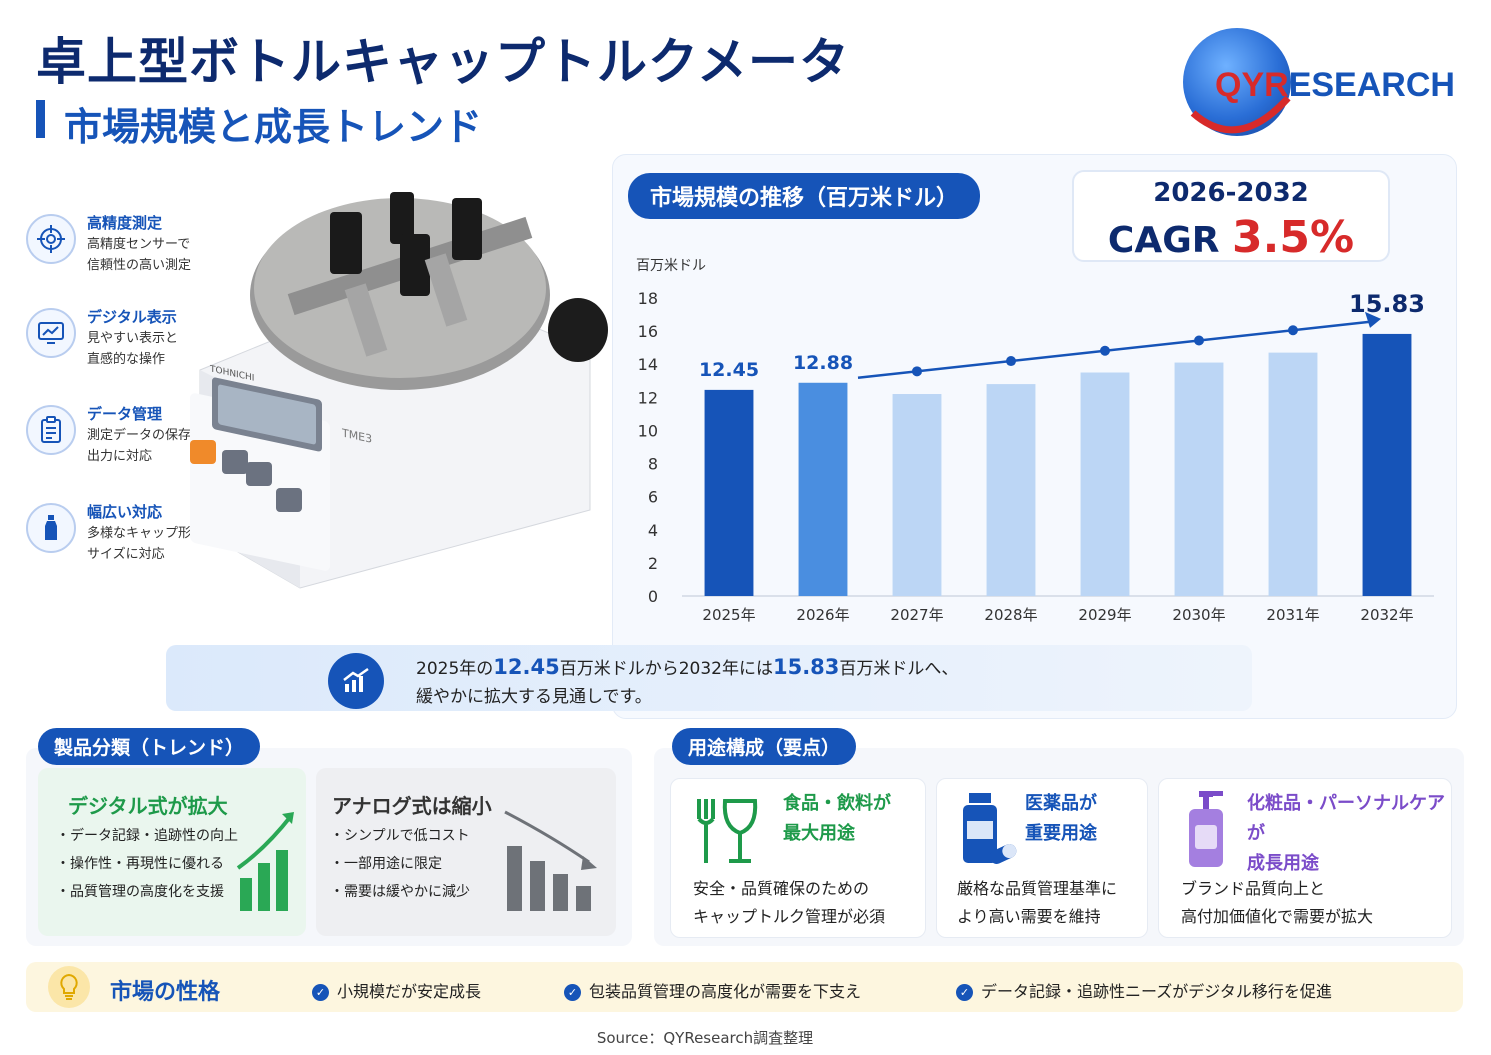  Describe the element at coordinates (1037, 888) in the screenshot. I see `usage-desc: 厳格な品質管理基準に` at that location.